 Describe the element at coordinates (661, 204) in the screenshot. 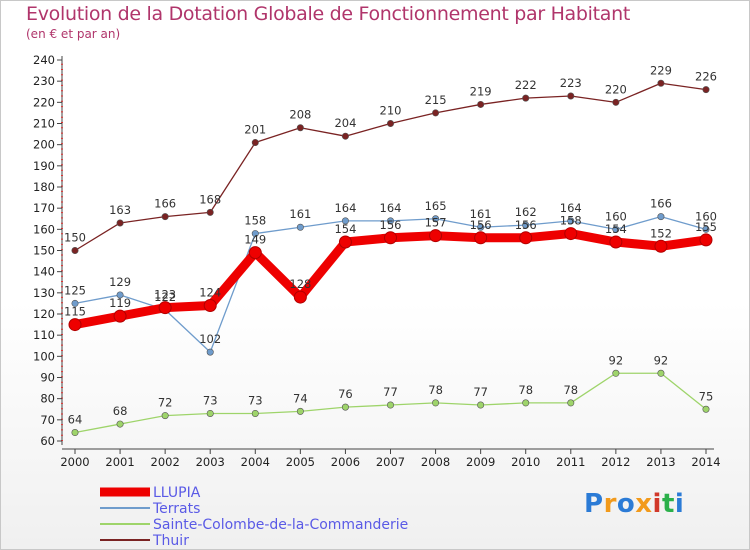

I see `data-label-terrats: 166` at that location.